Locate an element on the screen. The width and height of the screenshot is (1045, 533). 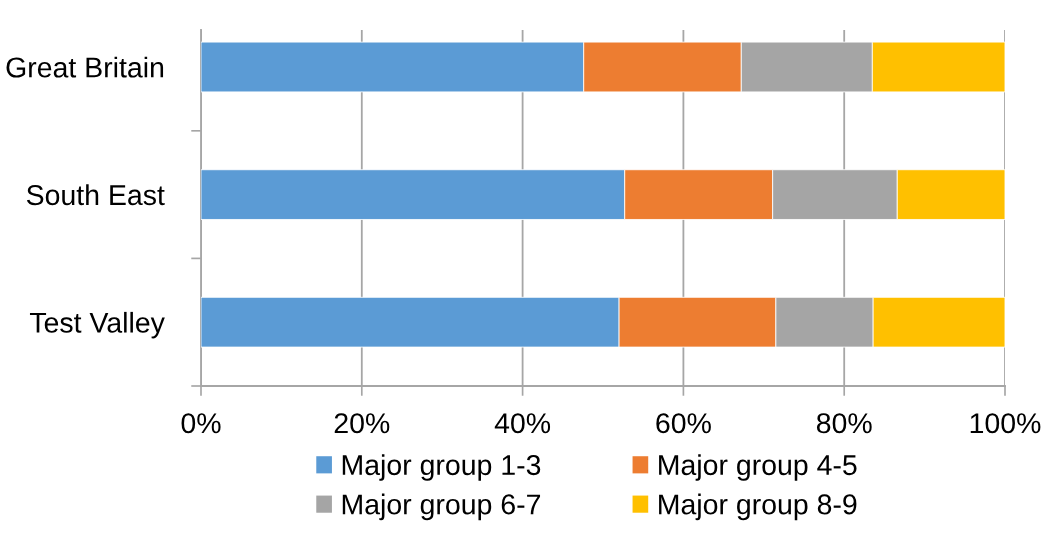
y-tick-label: Test Valley is located at coordinates (97, 325).